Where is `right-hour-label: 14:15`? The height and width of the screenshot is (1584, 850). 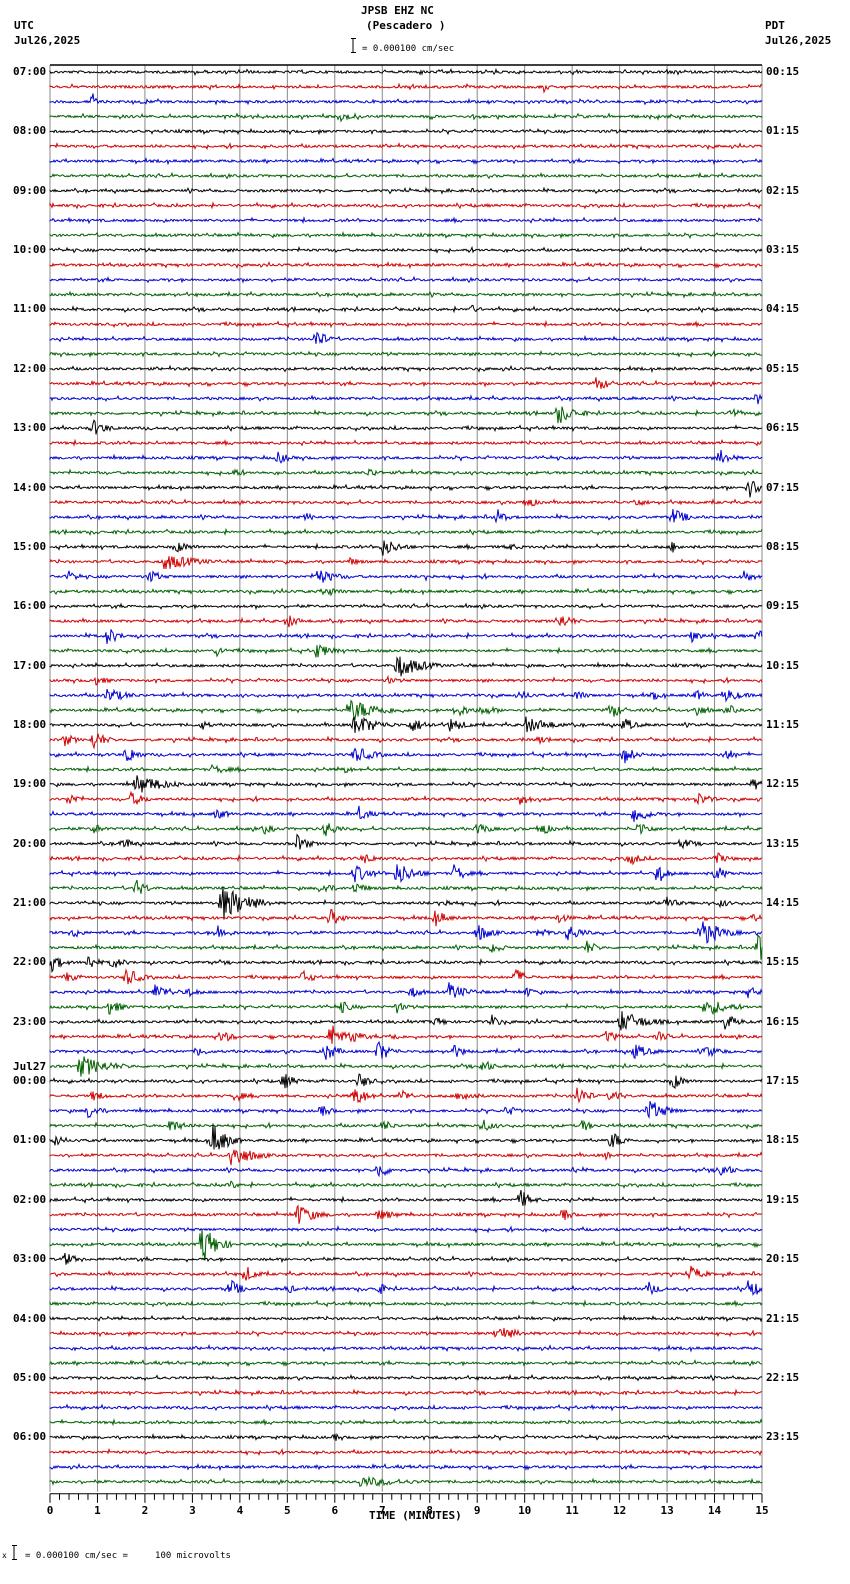 right-hour-label: 14:15 is located at coordinates (783, 903).